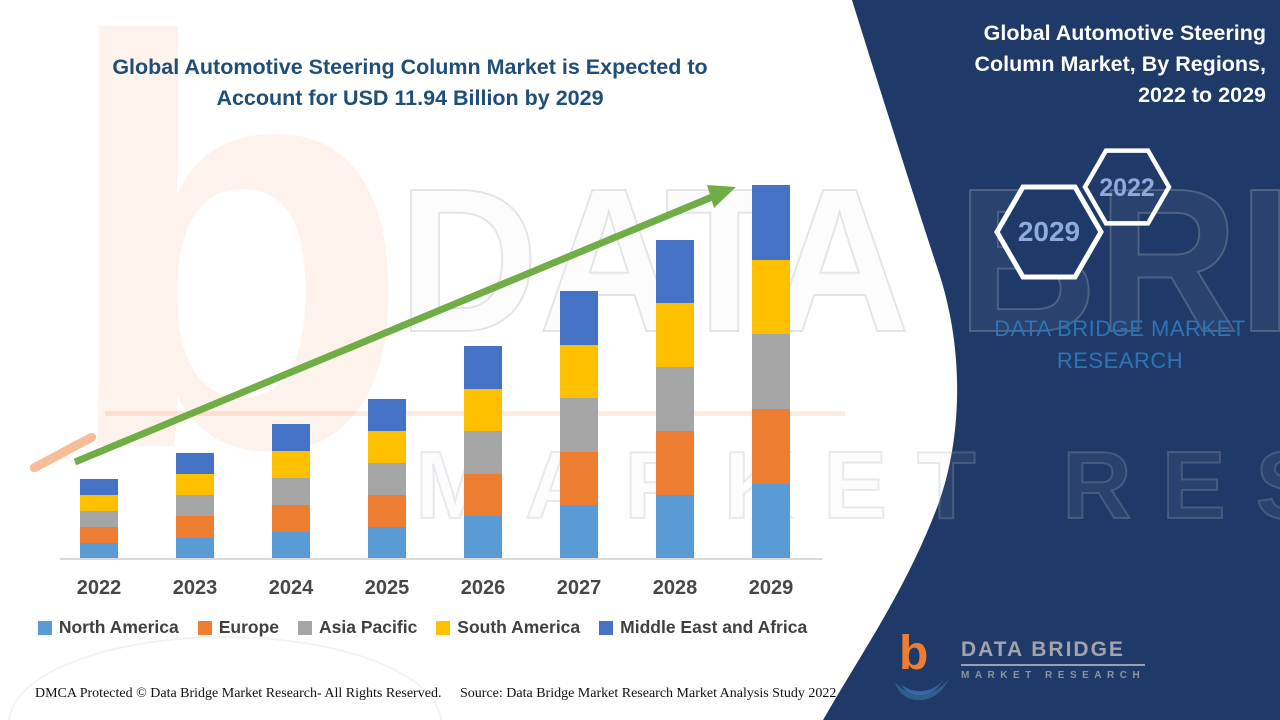 This screenshot has height=720, width=1280. What do you see at coordinates (519, 627) in the screenshot?
I see `legend-label: South America` at bounding box center [519, 627].